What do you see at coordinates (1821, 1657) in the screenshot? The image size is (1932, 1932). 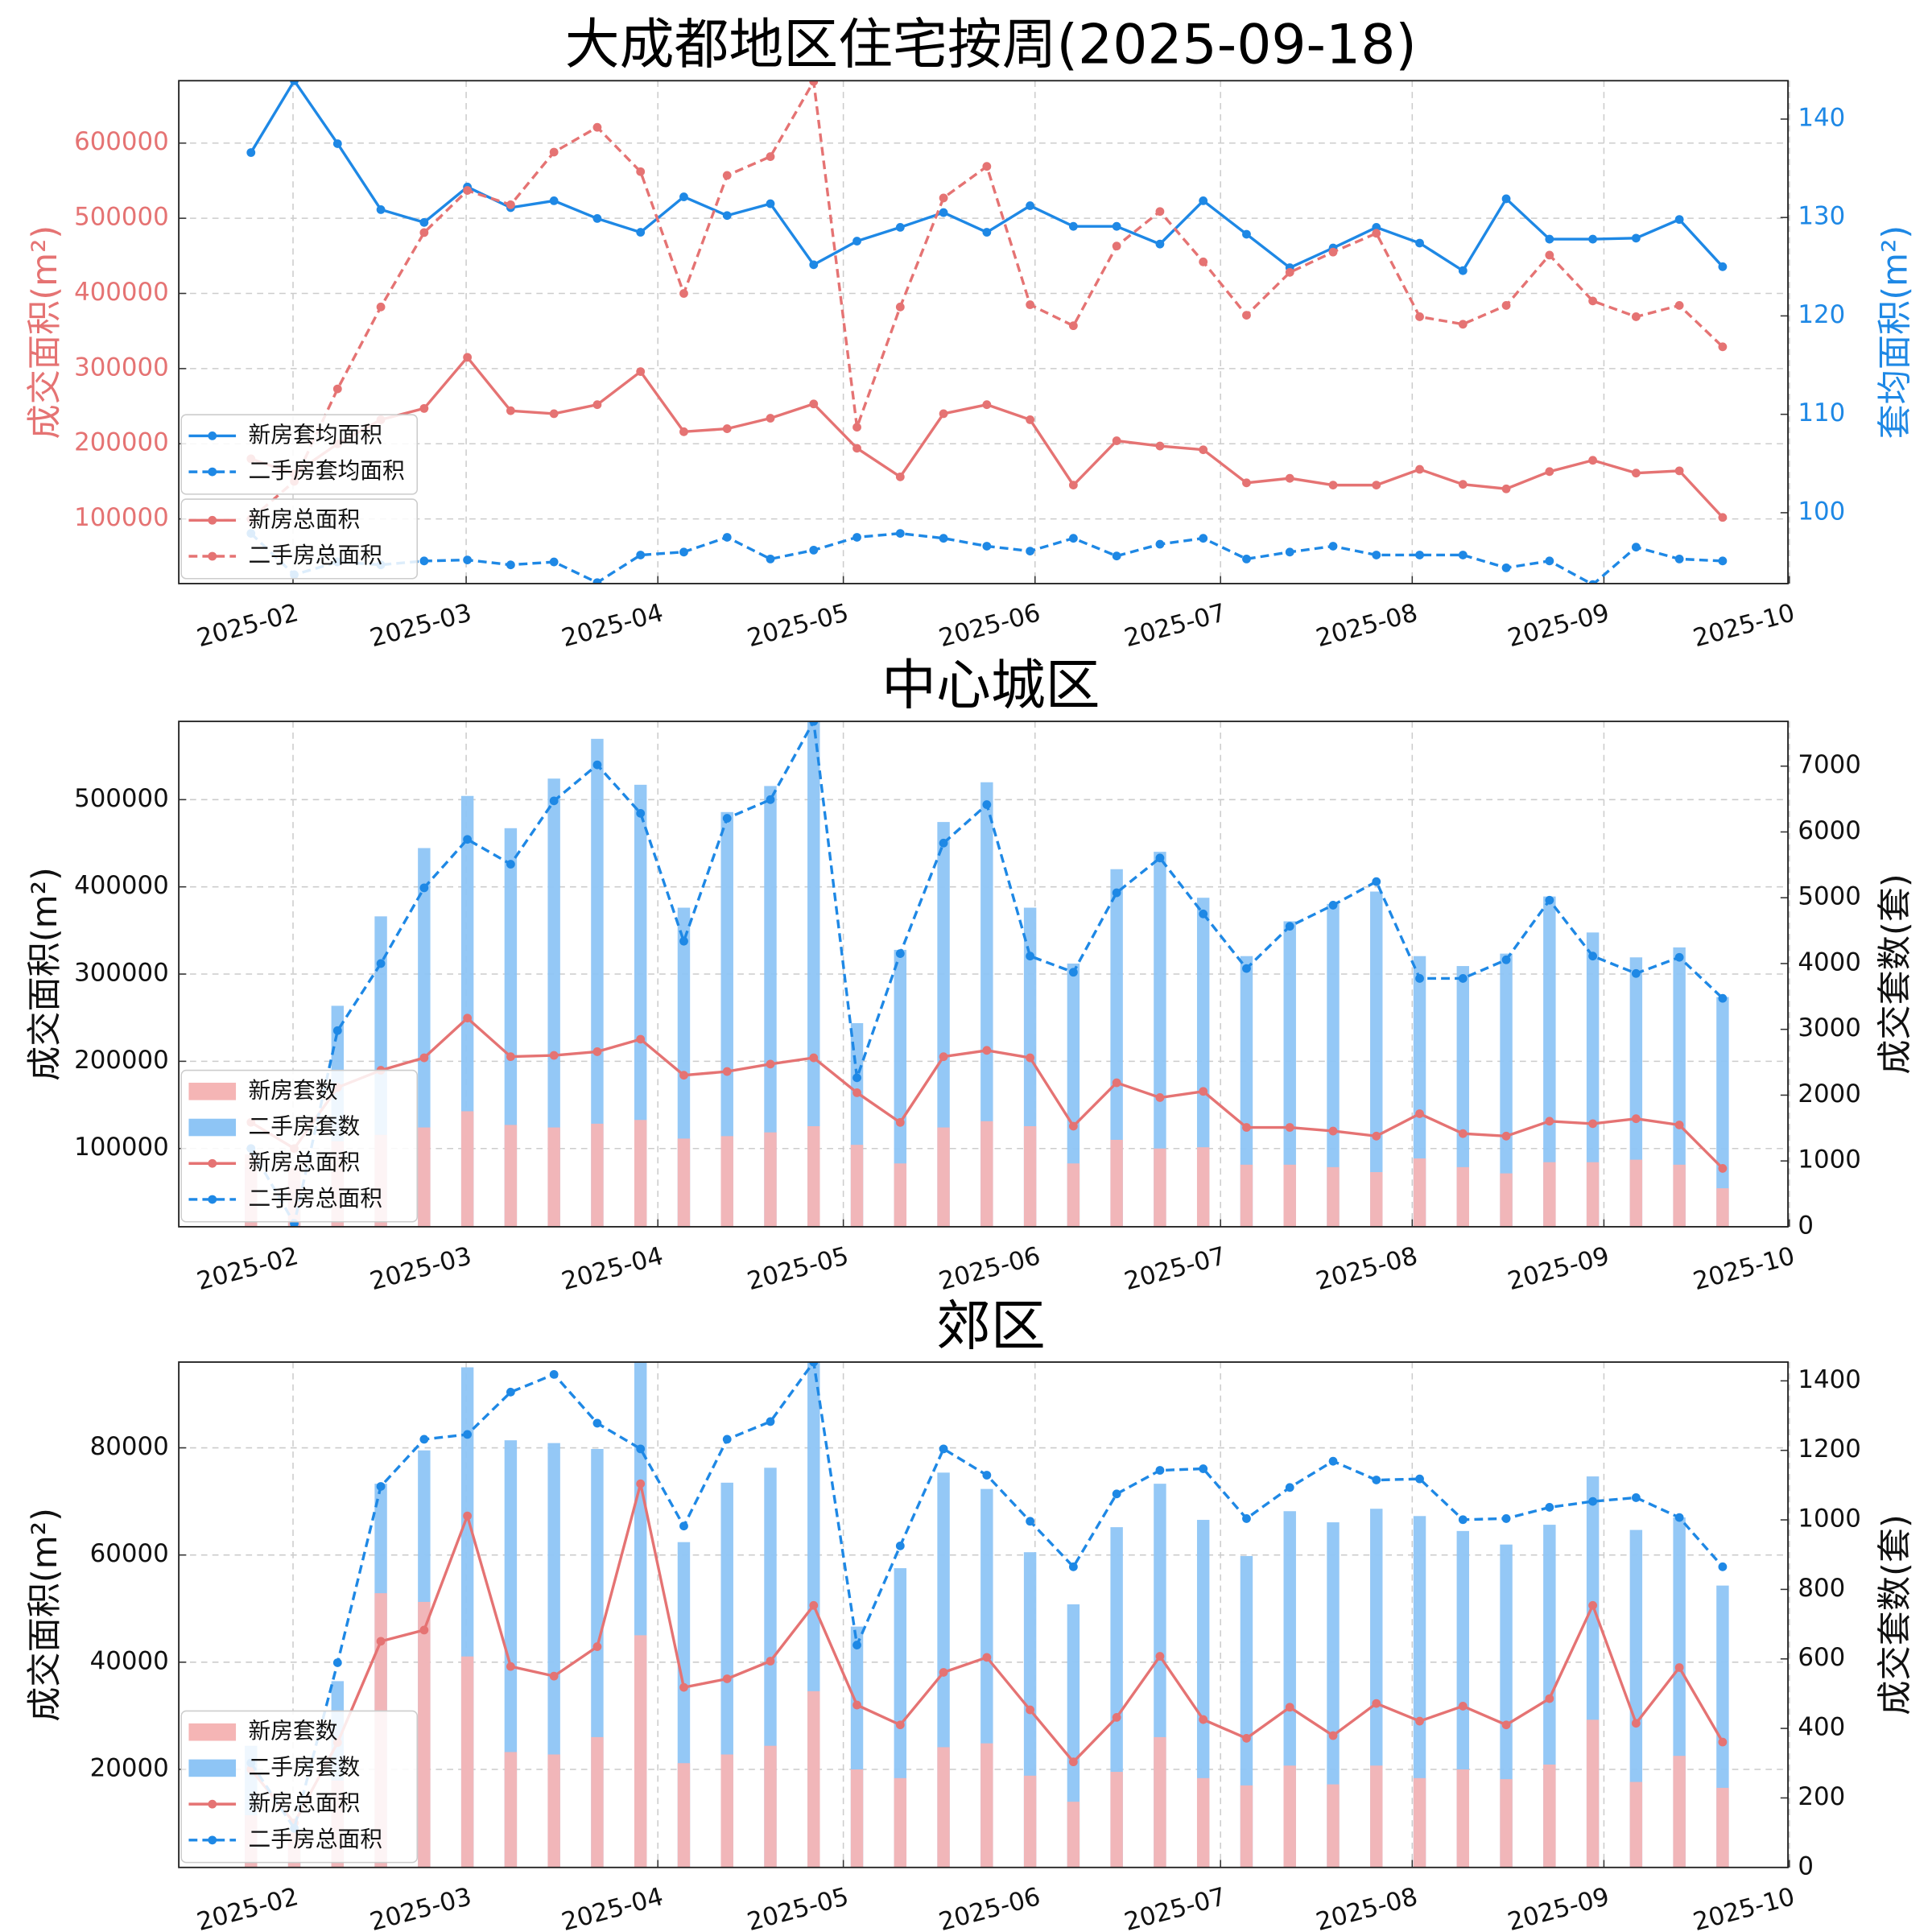 I see `y2-tick-label: 600` at bounding box center [1821, 1657].